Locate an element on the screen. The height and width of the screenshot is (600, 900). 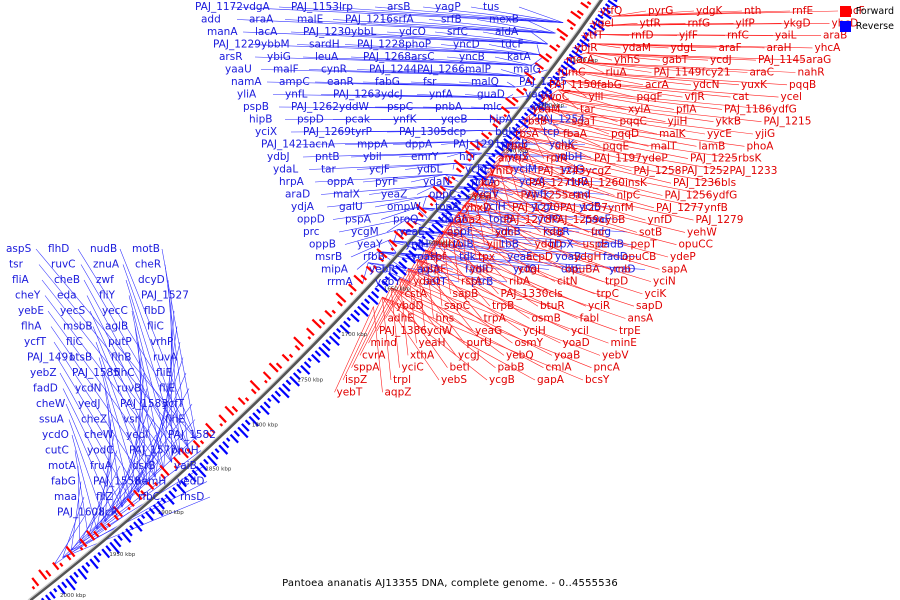
reverse-gene-label: malX is located at coordinates (346, 195).